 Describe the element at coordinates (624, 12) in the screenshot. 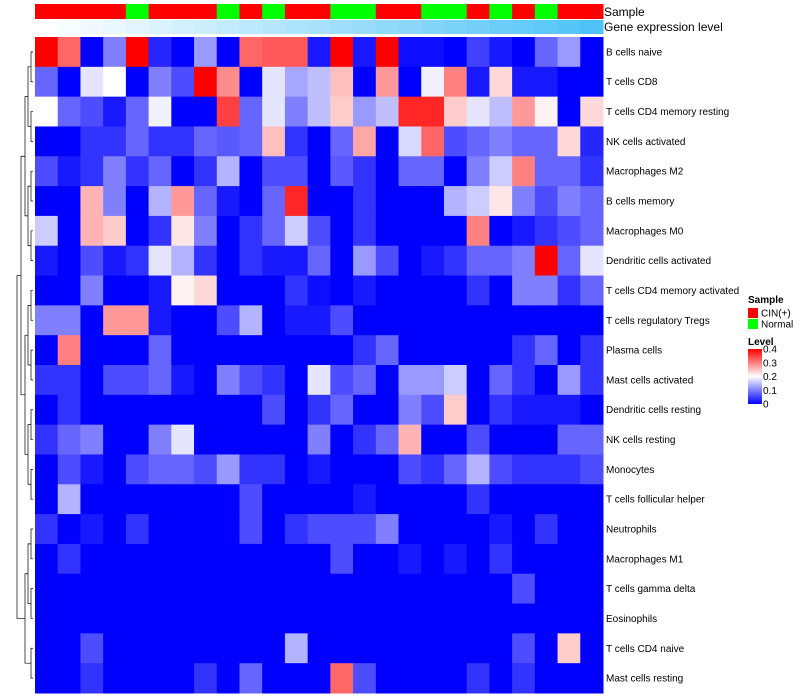

I see `sample-annotation-label: Sample` at that location.